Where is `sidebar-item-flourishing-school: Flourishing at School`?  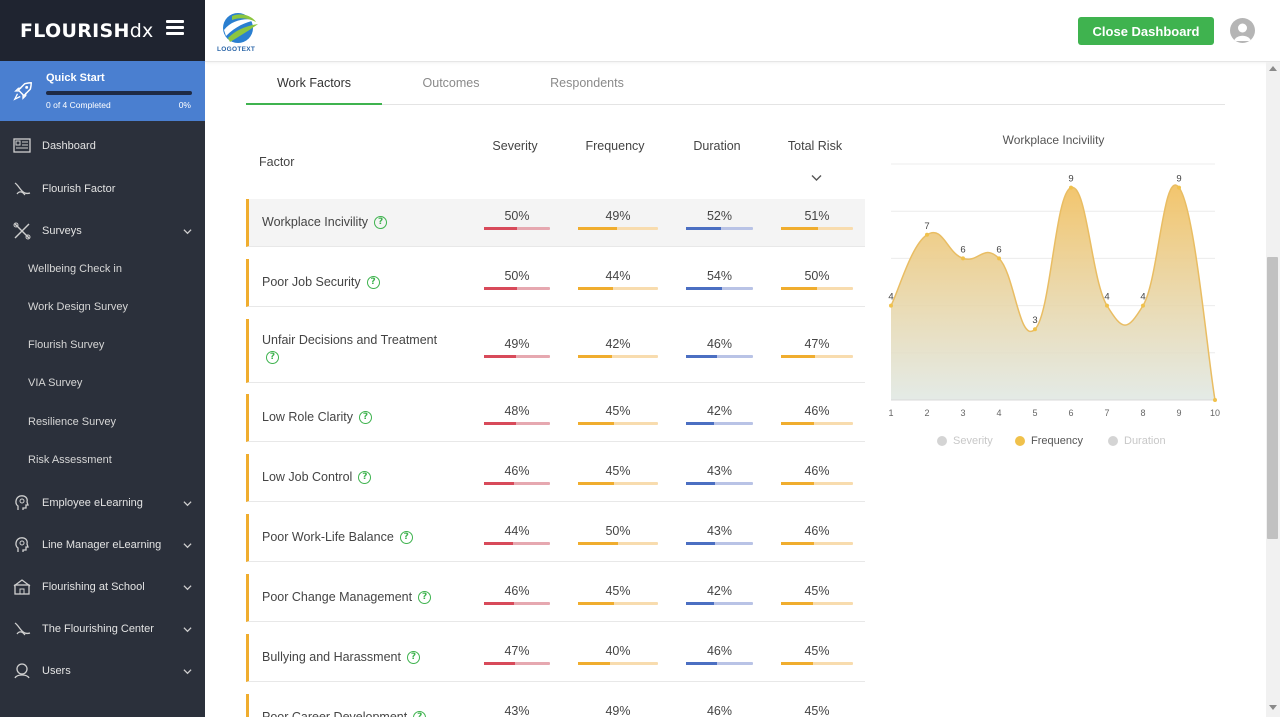
sidebar-item-flourishing-school: Flourishing at School is located at coordinates (102, 587).